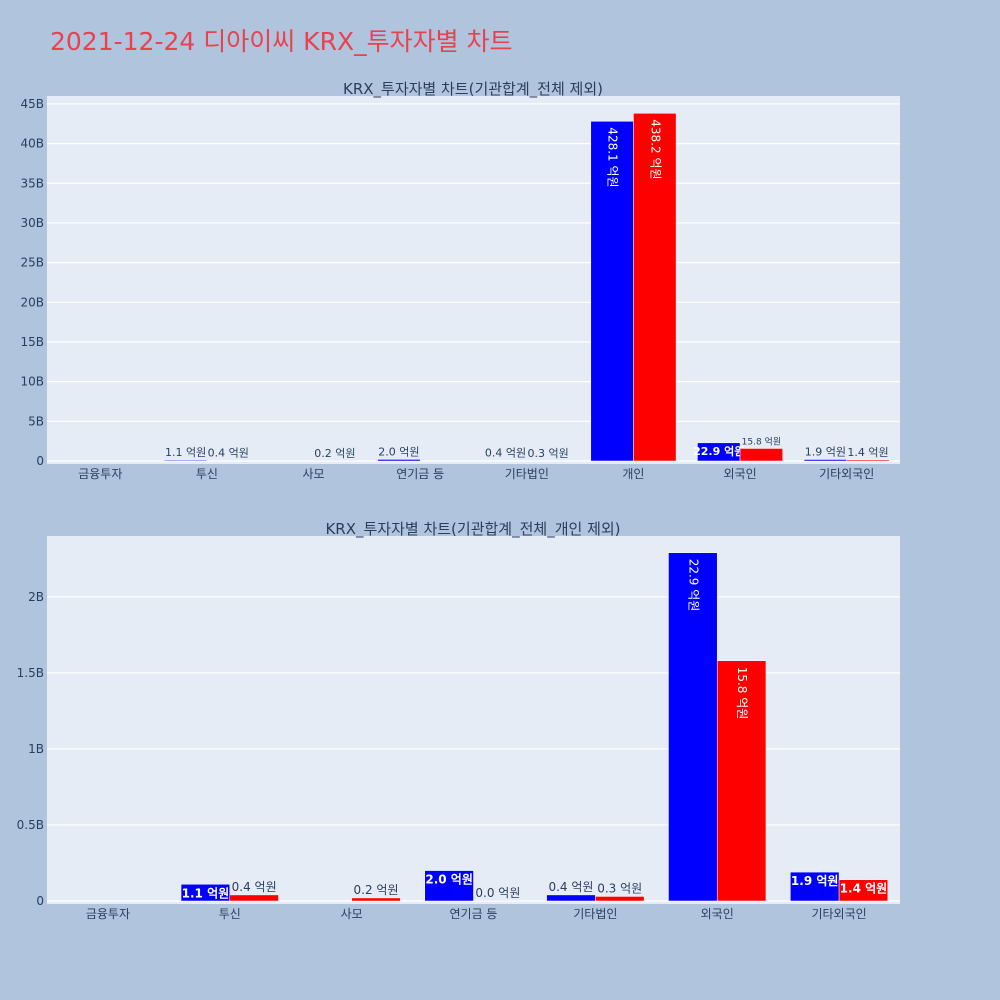 This screenshot has height=1000, width=1000. What do you see at coordinates (32, 183) in the screenshot?
I see `y-tick-label: 35B` at bounding box center [32, 183].